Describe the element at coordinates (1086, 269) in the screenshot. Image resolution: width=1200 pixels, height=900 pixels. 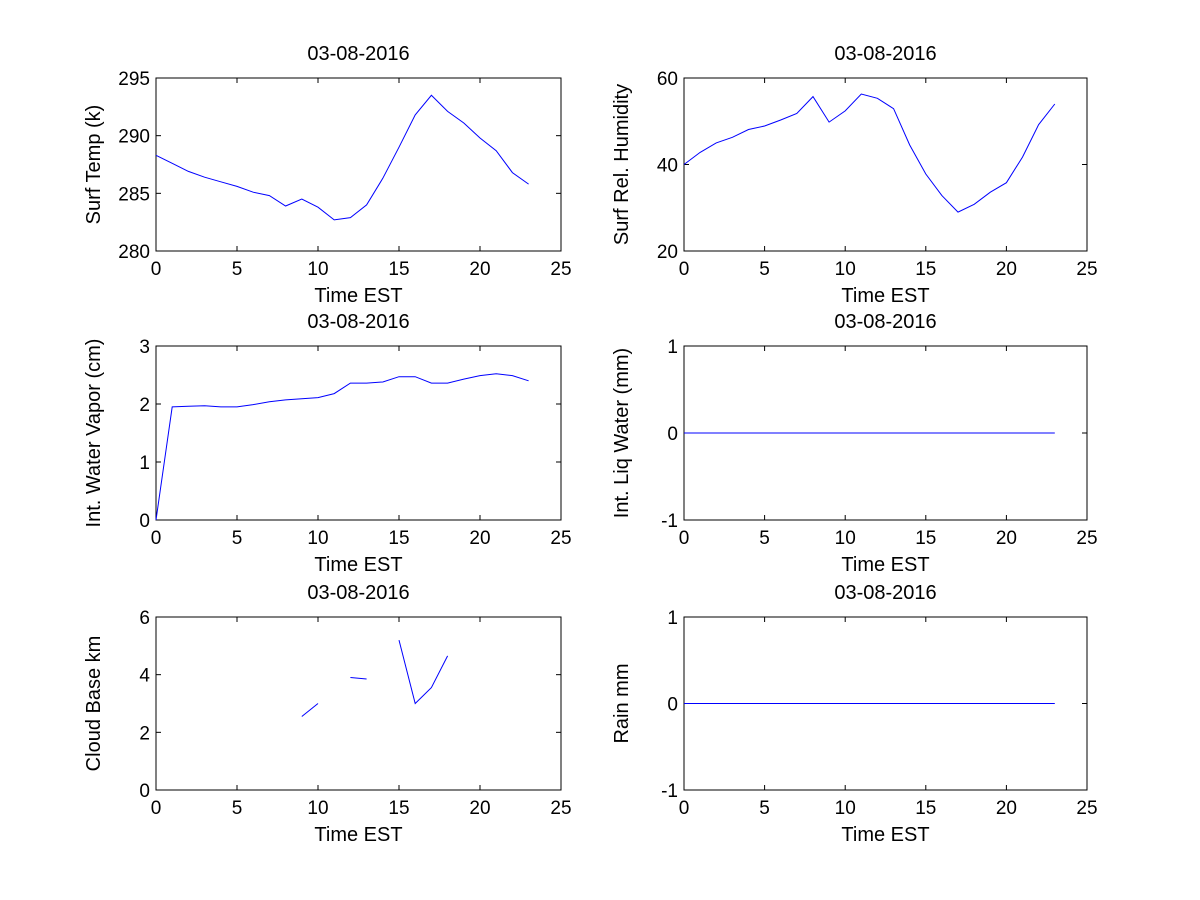
I see `surf-rel-humidity-xtick-label: 25` at that location.